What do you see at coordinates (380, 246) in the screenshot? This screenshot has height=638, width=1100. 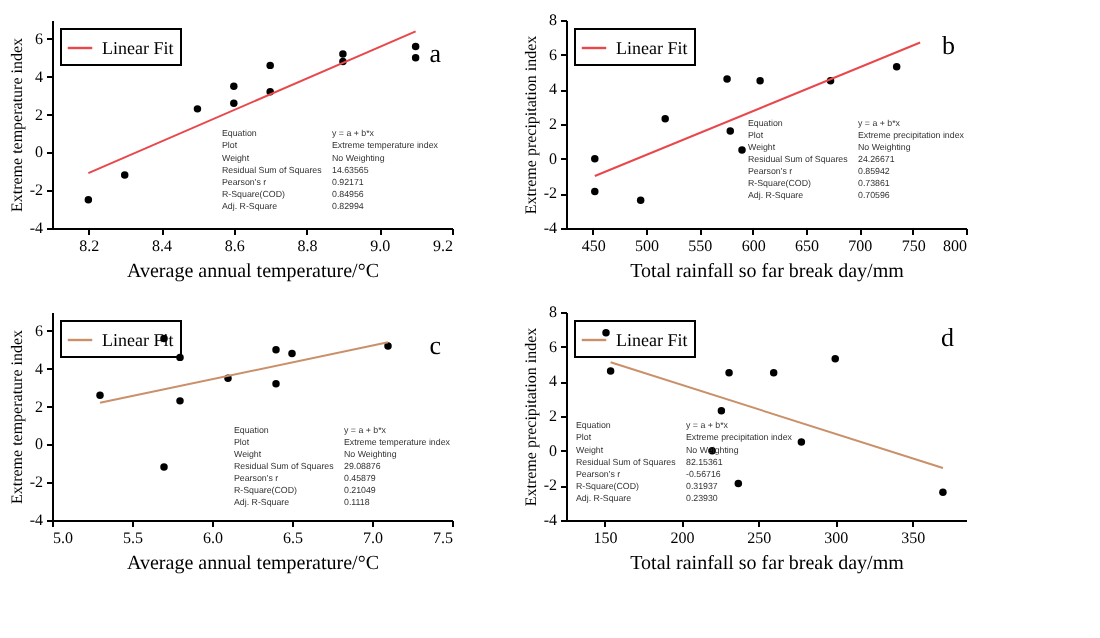 I see `x-tick-label: 9.0` at bounding box center [380, 246].